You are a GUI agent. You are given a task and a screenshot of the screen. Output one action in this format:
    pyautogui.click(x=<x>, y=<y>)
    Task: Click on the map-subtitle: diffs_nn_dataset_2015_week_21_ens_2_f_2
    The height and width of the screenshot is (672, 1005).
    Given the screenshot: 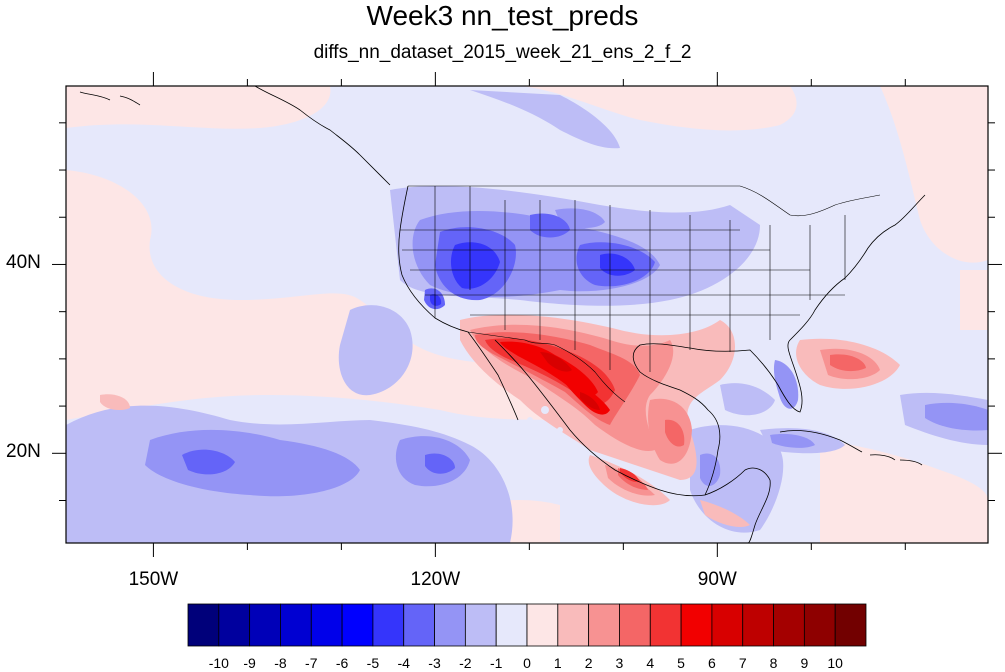 What is the action you would take?
    pyautogui.click(x=502, y=52)
    